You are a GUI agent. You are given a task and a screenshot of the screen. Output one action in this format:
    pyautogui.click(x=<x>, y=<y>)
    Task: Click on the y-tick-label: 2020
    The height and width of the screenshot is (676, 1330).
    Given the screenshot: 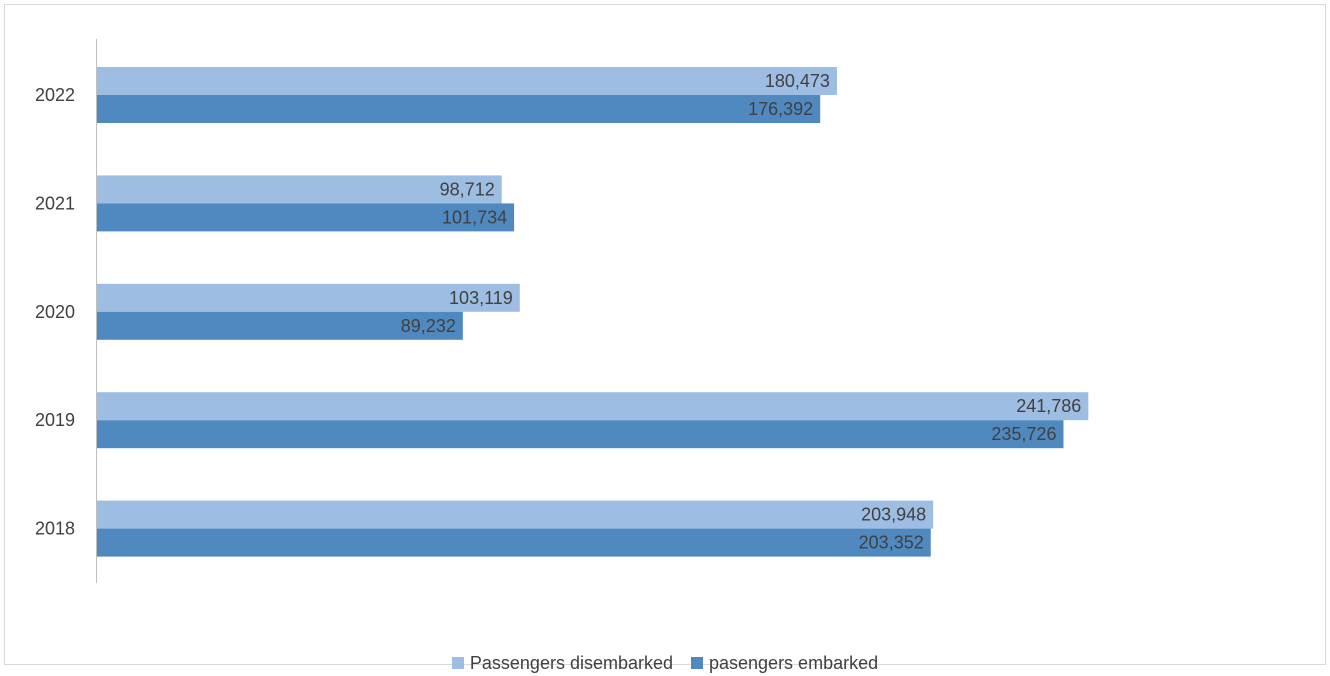 What is the action you would take?
    pyautogui.click(x=55, y=312)
    